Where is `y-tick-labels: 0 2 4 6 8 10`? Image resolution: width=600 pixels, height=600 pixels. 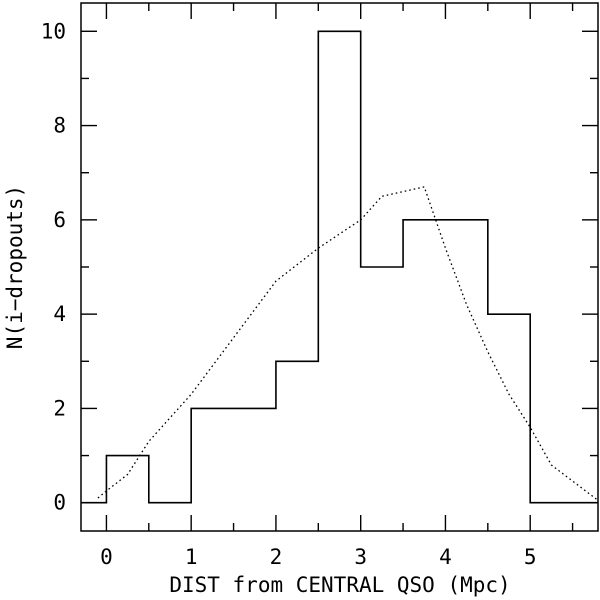 y-tick-labels: 0 2 4 6 8 10 is located at coordinates (53, 266).